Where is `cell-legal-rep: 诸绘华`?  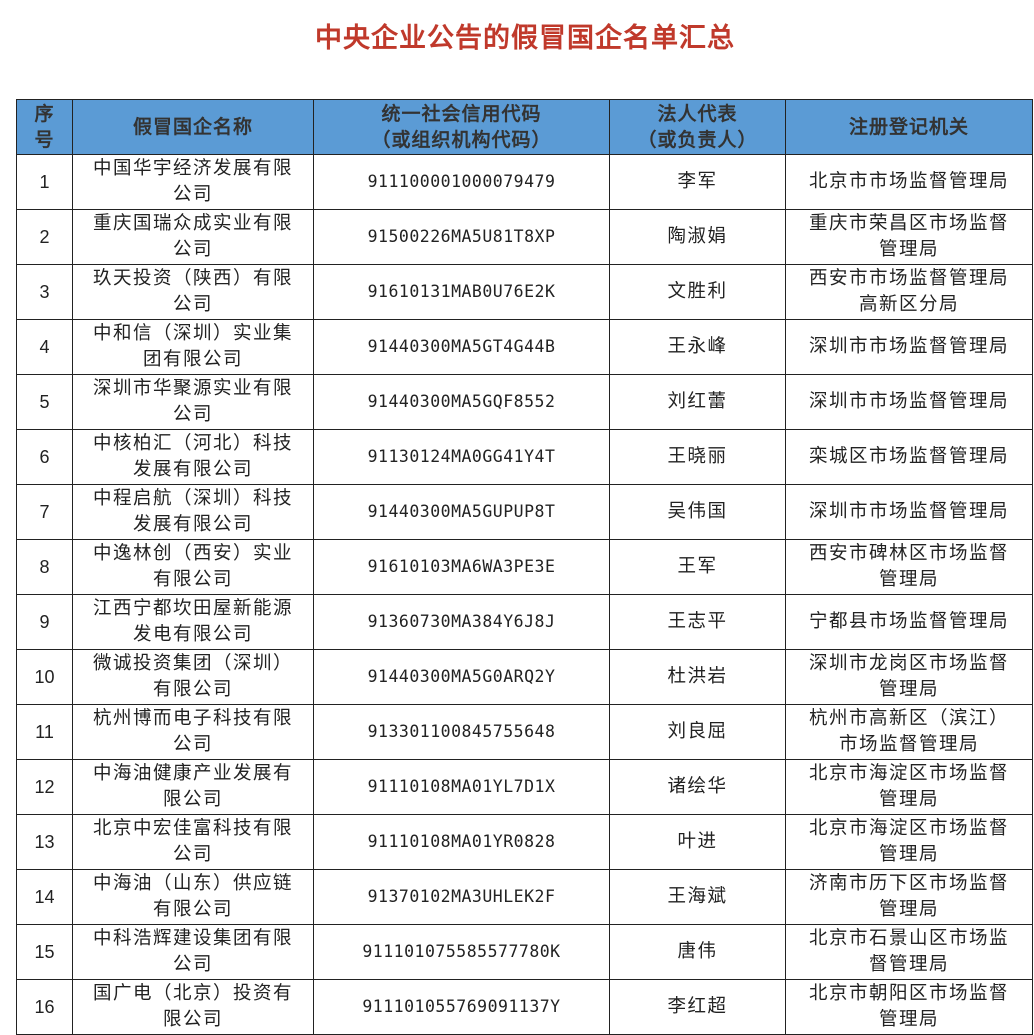 cell-legal-rep: 诸绘华 is located at coordinates (697, 787).